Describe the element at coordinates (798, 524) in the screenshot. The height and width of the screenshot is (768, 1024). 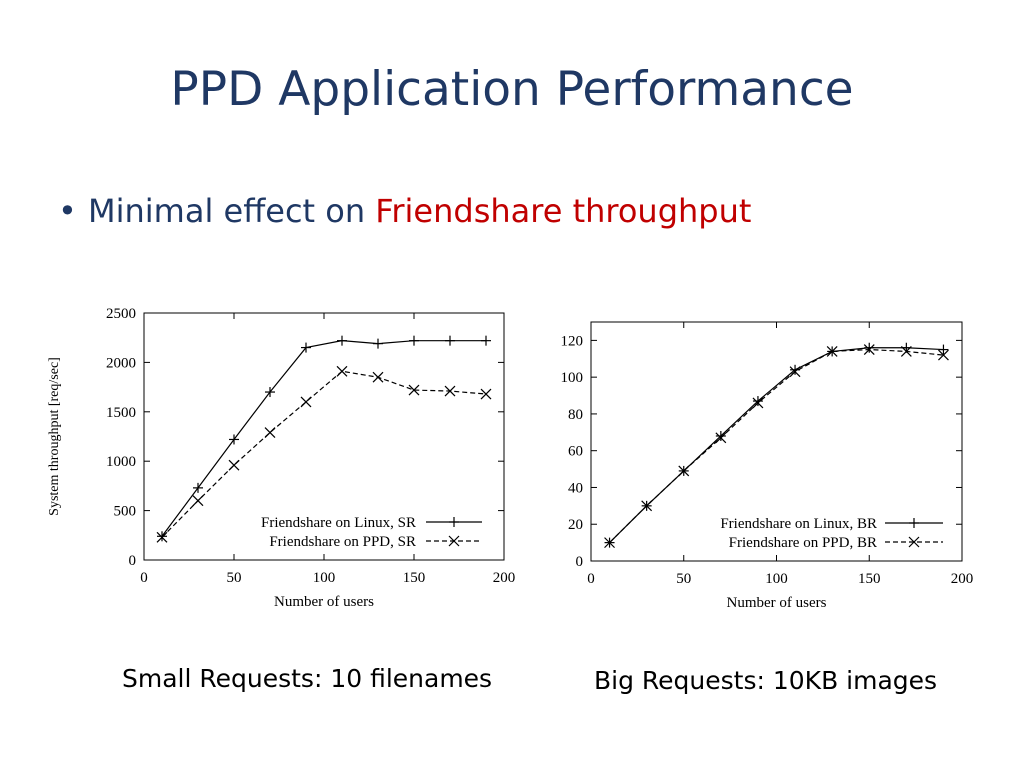
I see `legend-label: Friendshare on Linux, BR` at that location.